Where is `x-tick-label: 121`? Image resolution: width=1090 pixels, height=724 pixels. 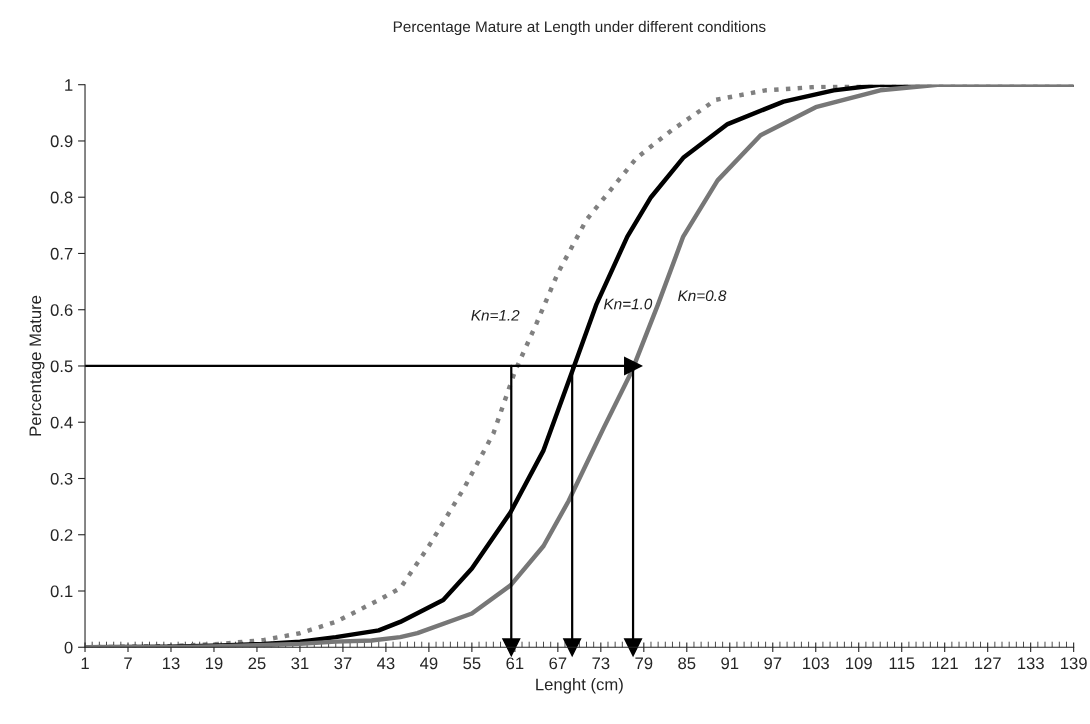 x-tick-label: 121 is located at coordinates (945, 663).